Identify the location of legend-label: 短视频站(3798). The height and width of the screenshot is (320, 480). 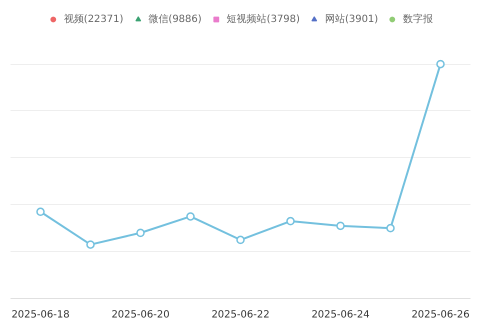
(263, 19).